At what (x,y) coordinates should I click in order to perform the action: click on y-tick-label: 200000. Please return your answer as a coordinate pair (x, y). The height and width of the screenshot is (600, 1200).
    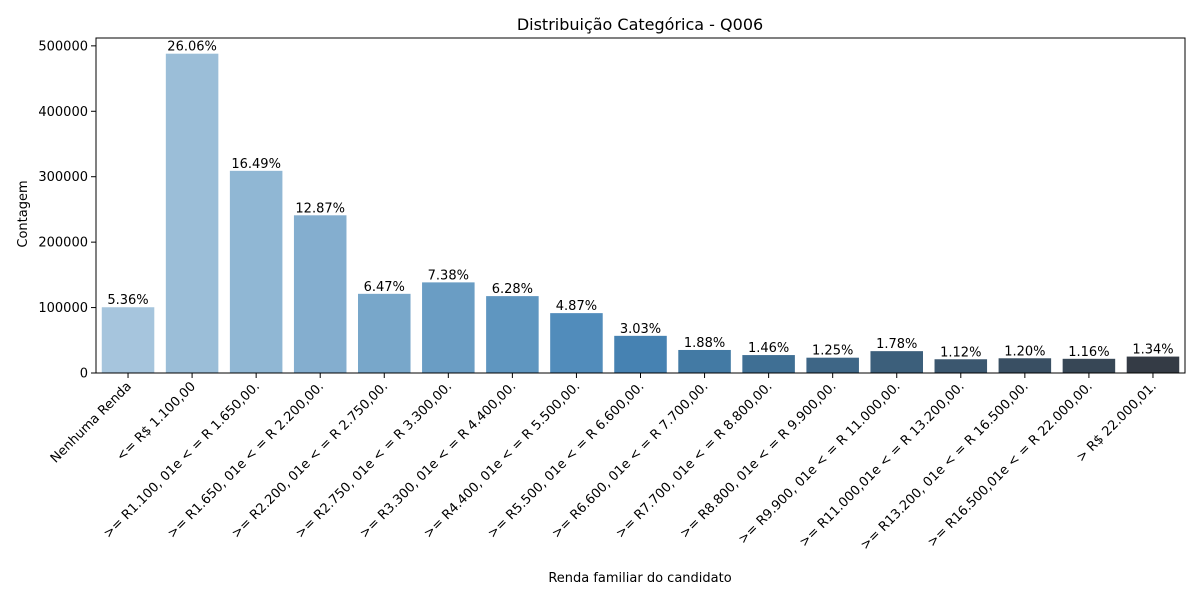
    Looking at the image, I should click on (63, 243).